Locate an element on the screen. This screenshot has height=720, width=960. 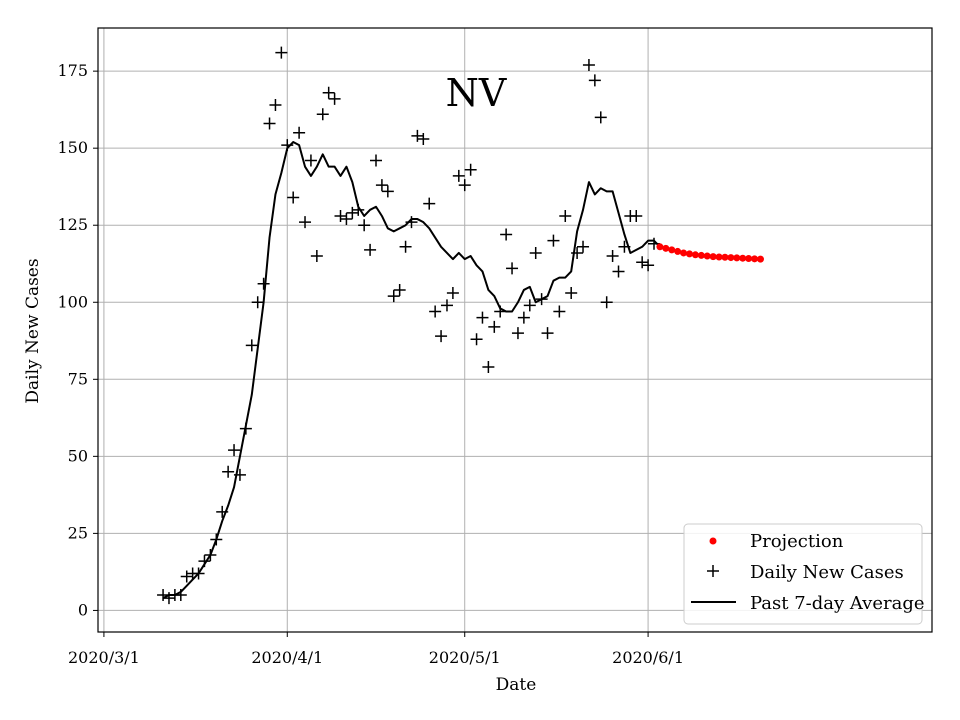
y-tick-label-150: 150 is located at coordinates (72, 147).